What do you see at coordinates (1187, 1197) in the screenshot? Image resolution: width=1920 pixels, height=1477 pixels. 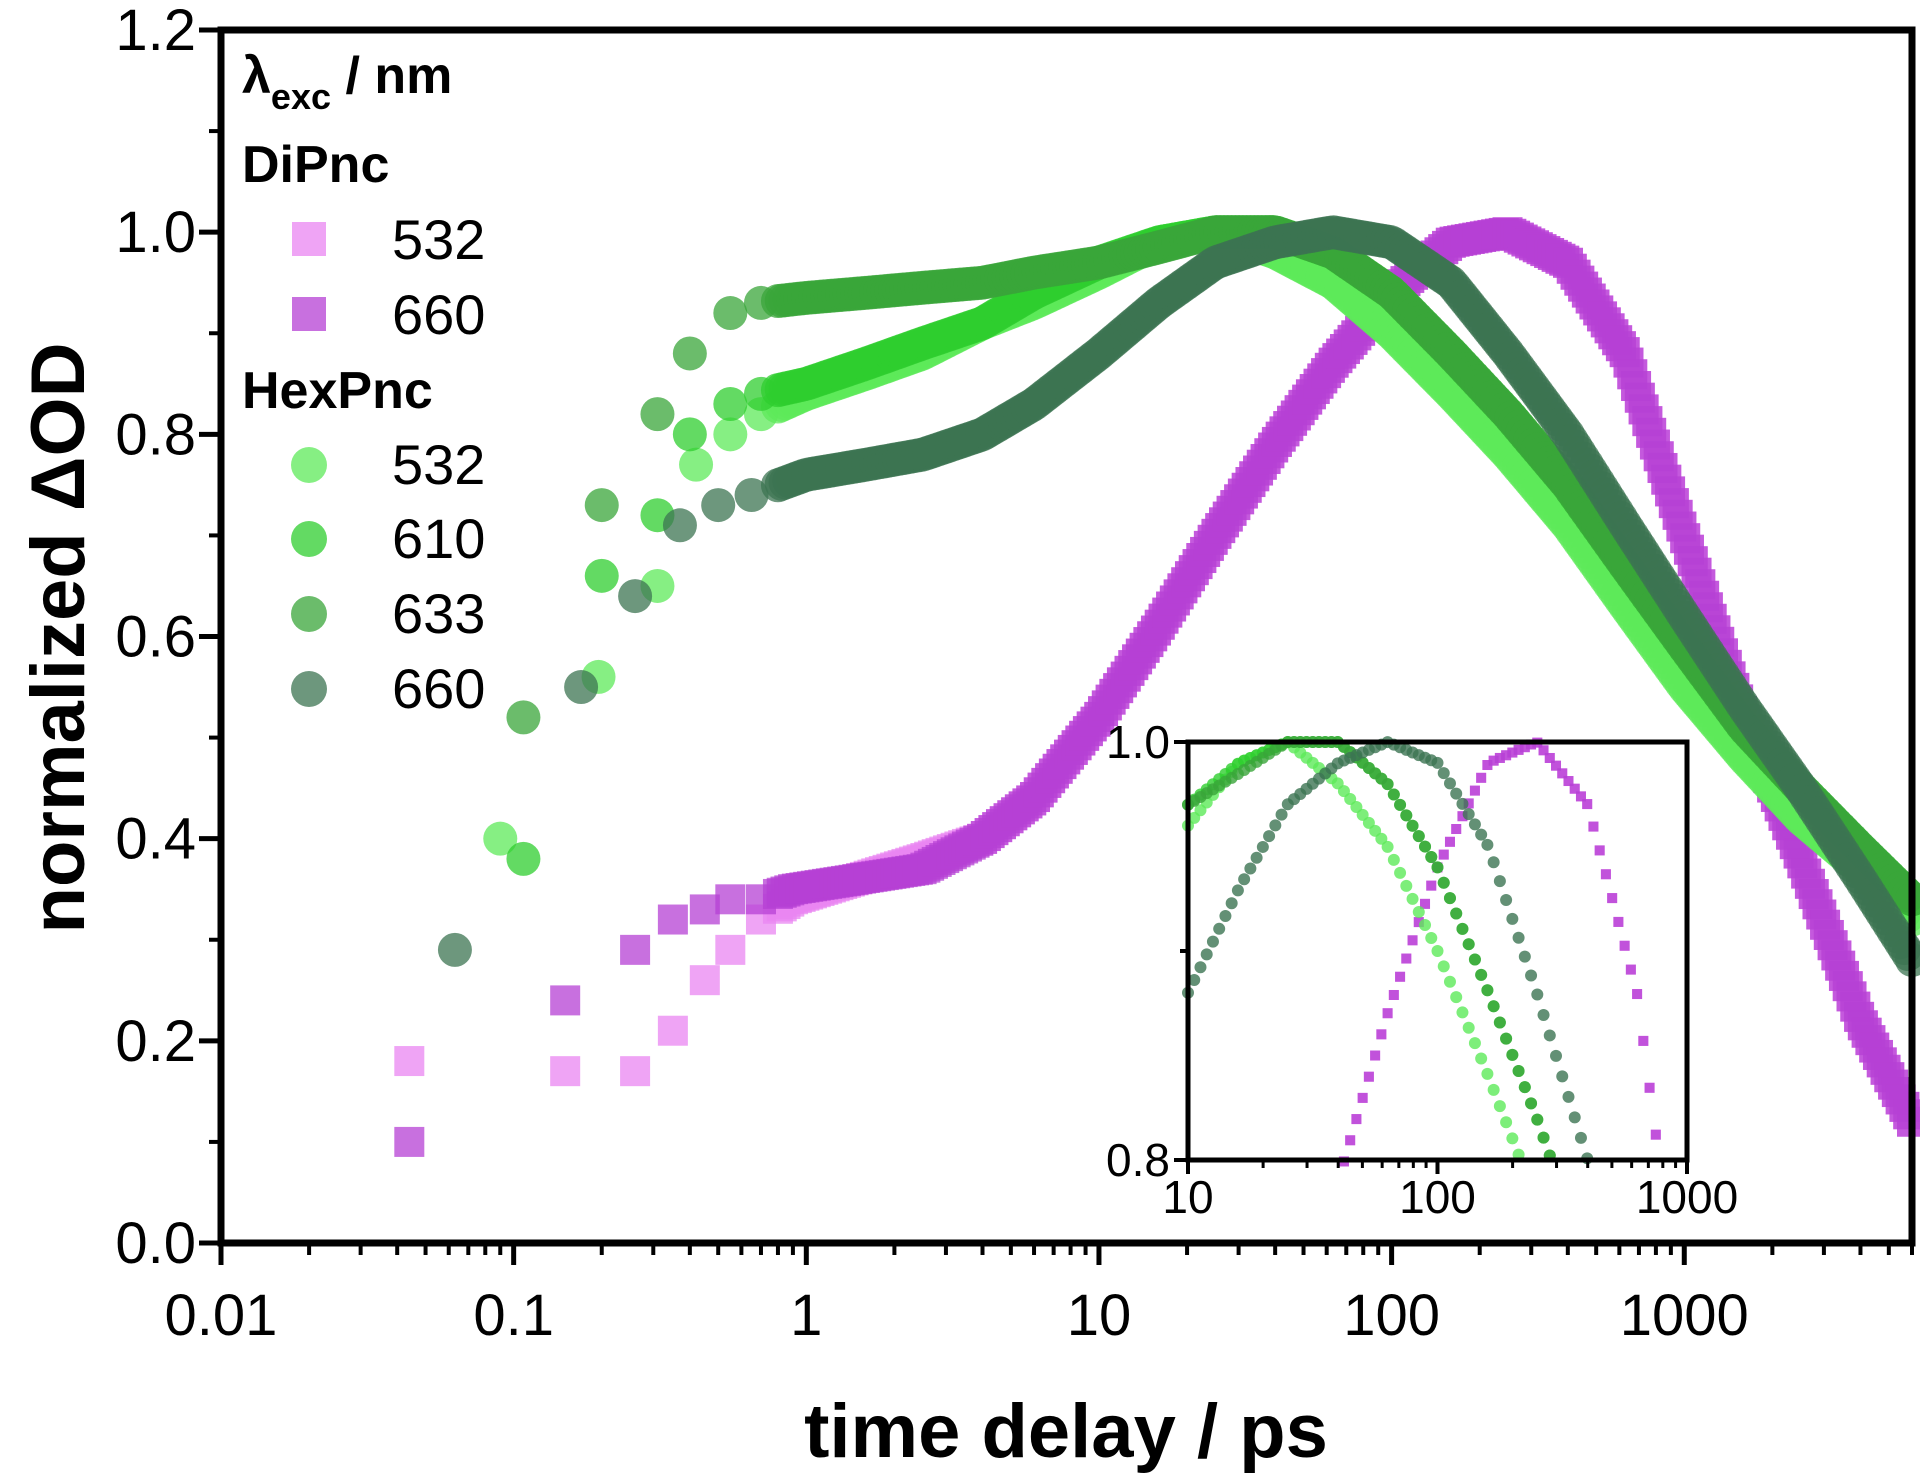 I see `inset-x-tick-label: 10` at bounding box center [1187, 1197].